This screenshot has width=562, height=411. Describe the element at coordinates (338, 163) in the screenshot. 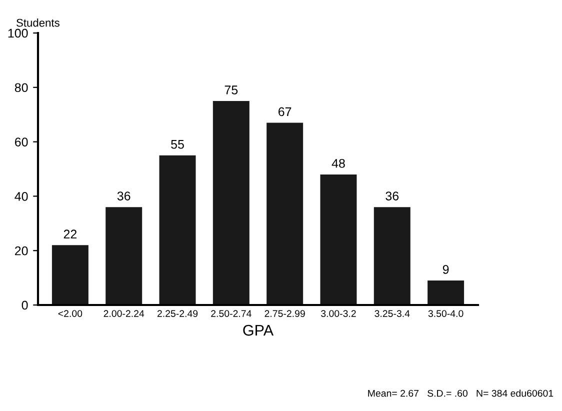

I see `data-label: 48` at that location.